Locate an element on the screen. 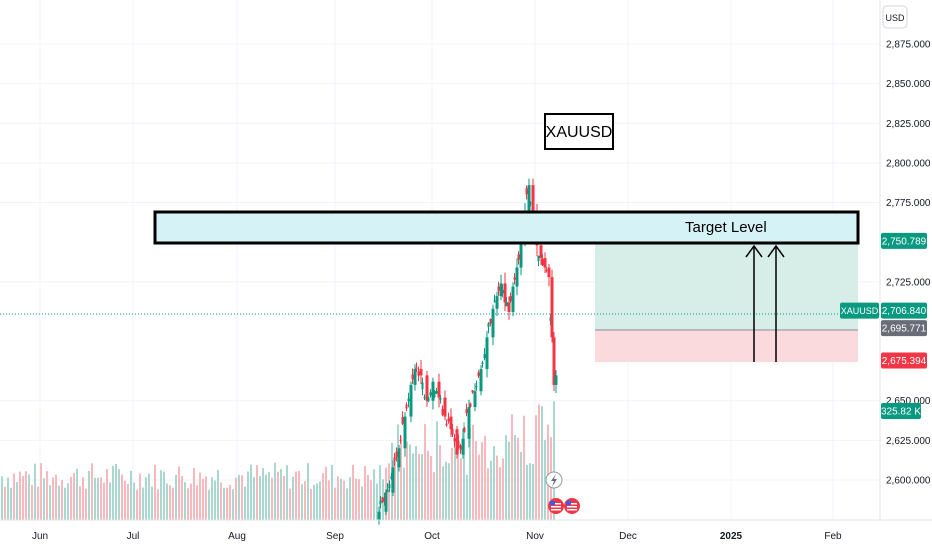 This screenshot has height=550, width=932. price-tick-label: 2,850.000 is located at coordinates (908, 84).